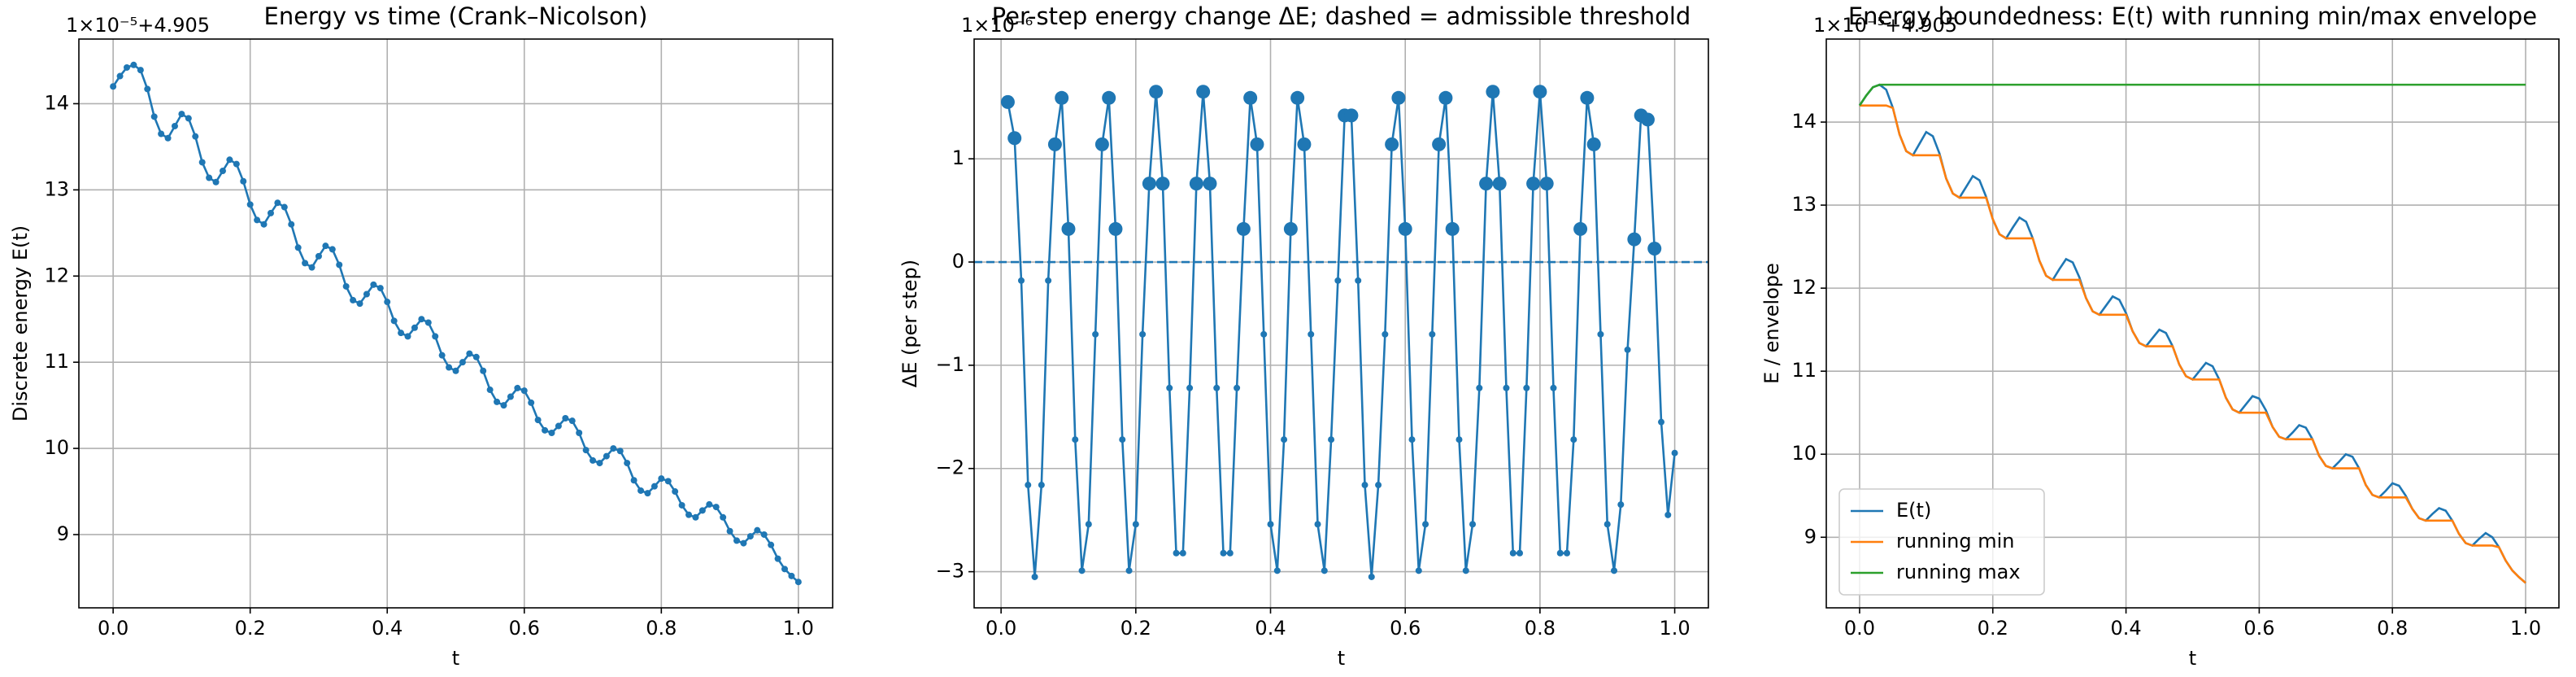  I want to click on y-tick-label: 14, so click(1804, 122).